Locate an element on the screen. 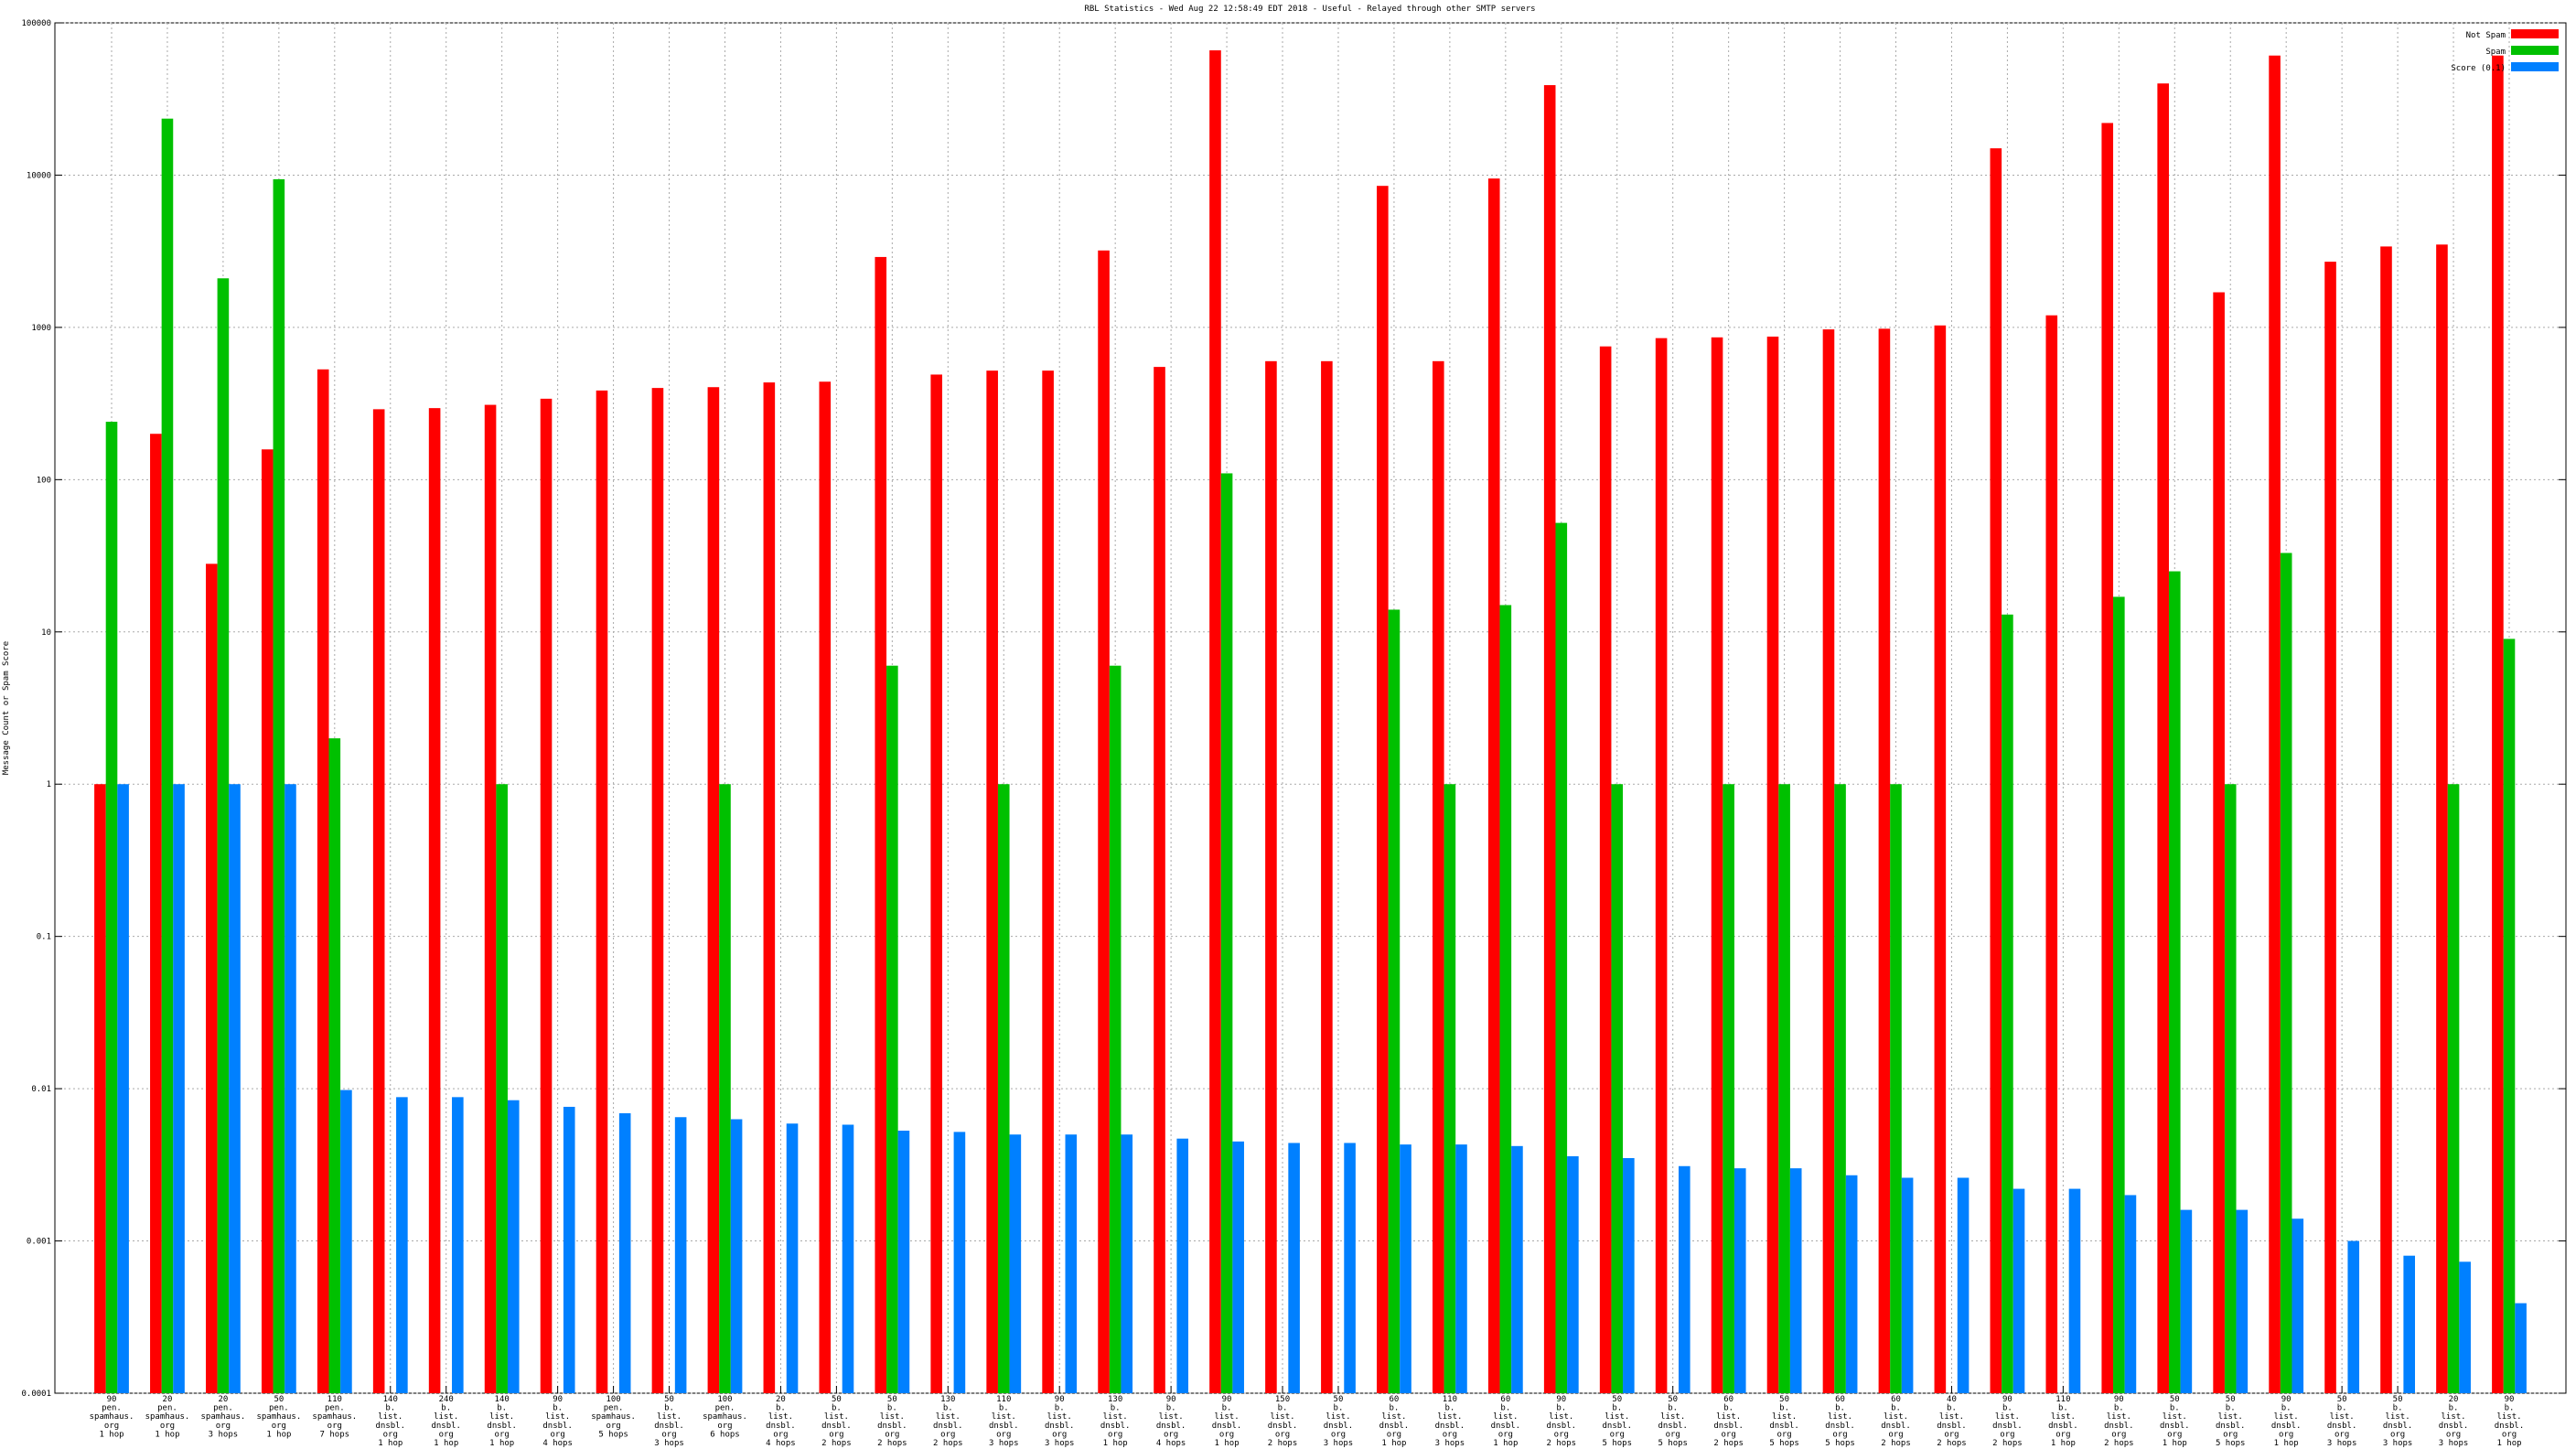  x-tick-label: 100 pen. spamhaus. org 6 hops is located at coordinates (725, 1417).